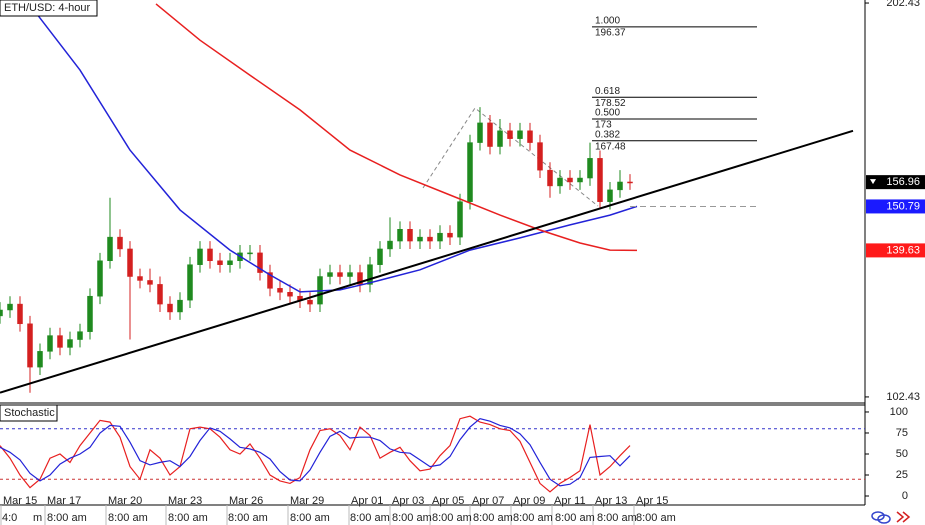  I want to click on toolbar-icons, so click(891, 517).